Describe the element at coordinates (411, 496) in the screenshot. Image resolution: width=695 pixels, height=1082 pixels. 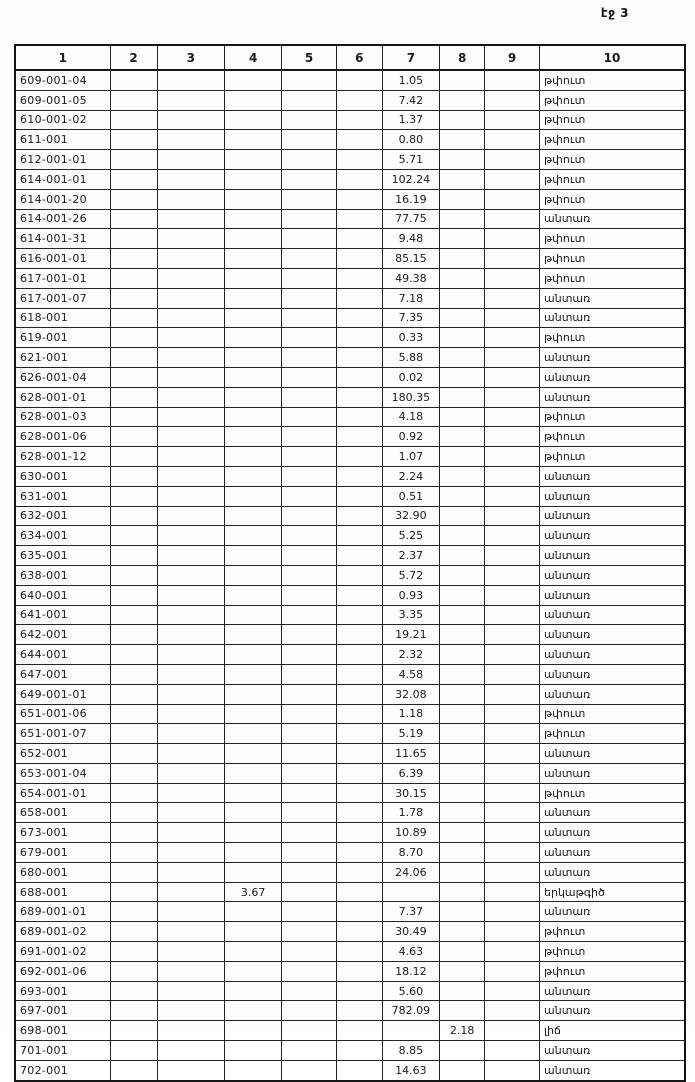
I see `area-value-cell: 0.51` at that location.